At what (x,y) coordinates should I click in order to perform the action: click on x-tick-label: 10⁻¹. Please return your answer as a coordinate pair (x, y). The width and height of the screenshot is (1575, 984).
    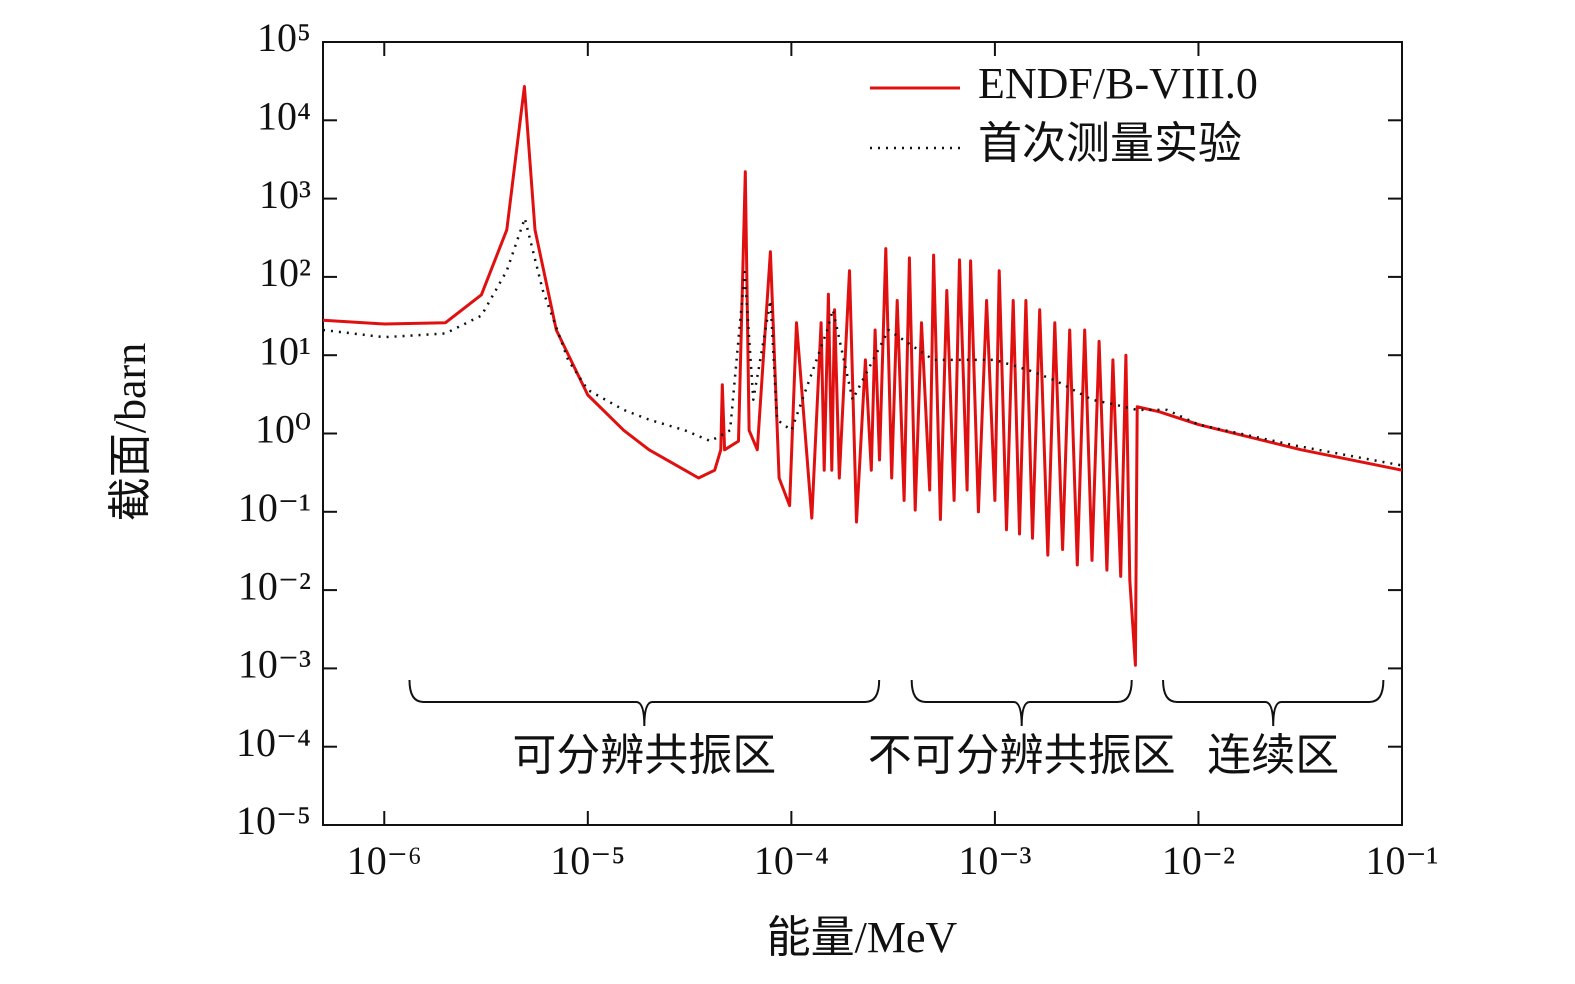
    Looking at the image, I should click on (1401, 860).